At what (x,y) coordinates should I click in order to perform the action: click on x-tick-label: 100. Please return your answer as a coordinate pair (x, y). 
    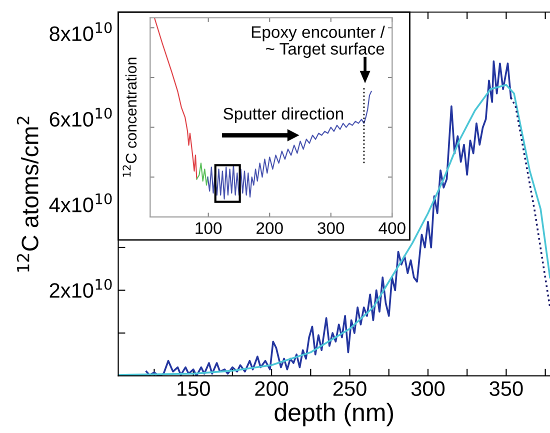
    Looking at the image, I should click on (209, 228).